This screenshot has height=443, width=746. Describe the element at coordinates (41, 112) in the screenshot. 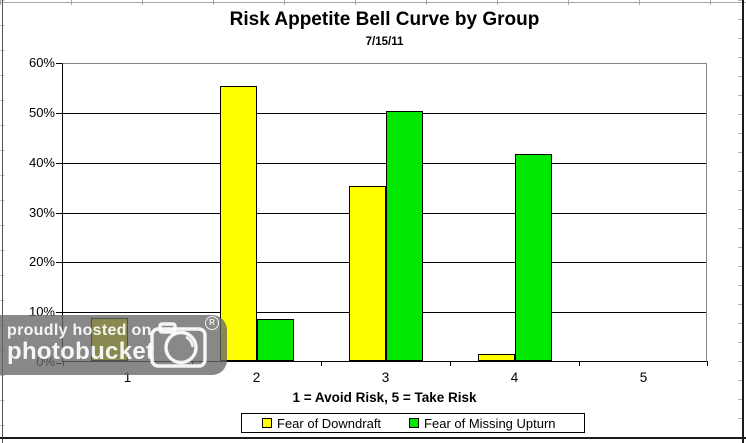

I see `y-axis-label: 50%` at that location.